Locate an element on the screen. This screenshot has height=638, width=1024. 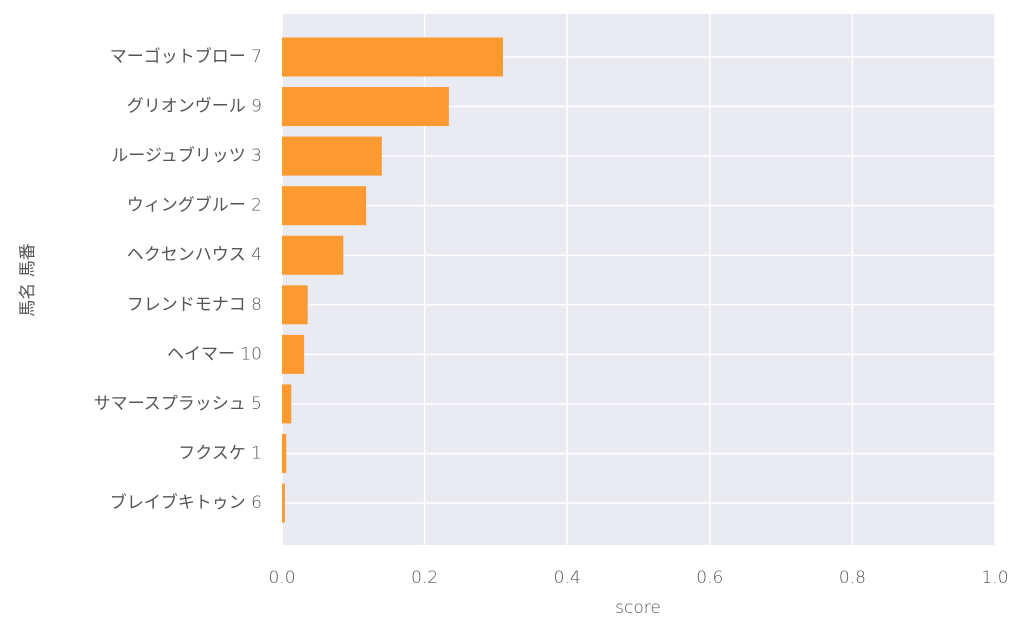
y-tick-label: フクスケ 1 is located at coordinates (220, 453).